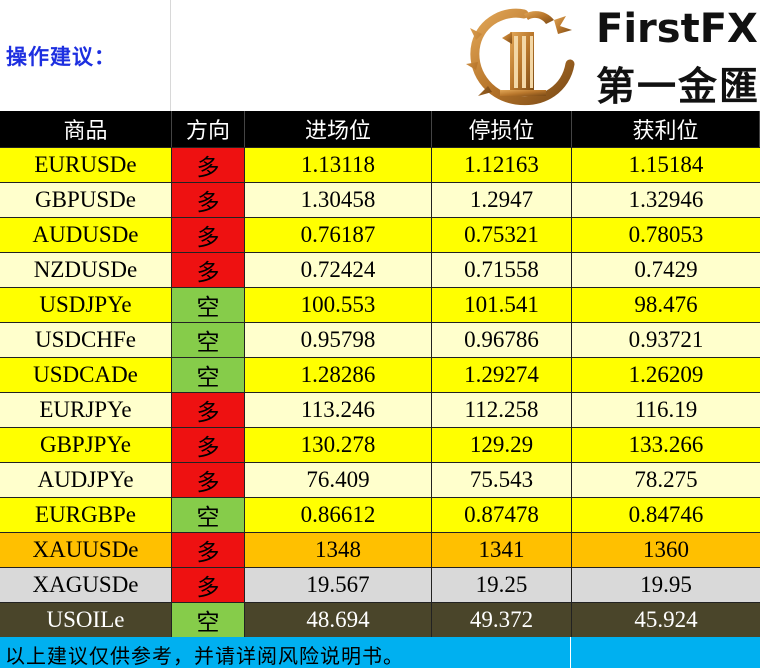  What do you see at coordinates (86, 235) in the screenshot?
I see `symbol-cell: AUDUSDe` at bounding box center [86, 235].